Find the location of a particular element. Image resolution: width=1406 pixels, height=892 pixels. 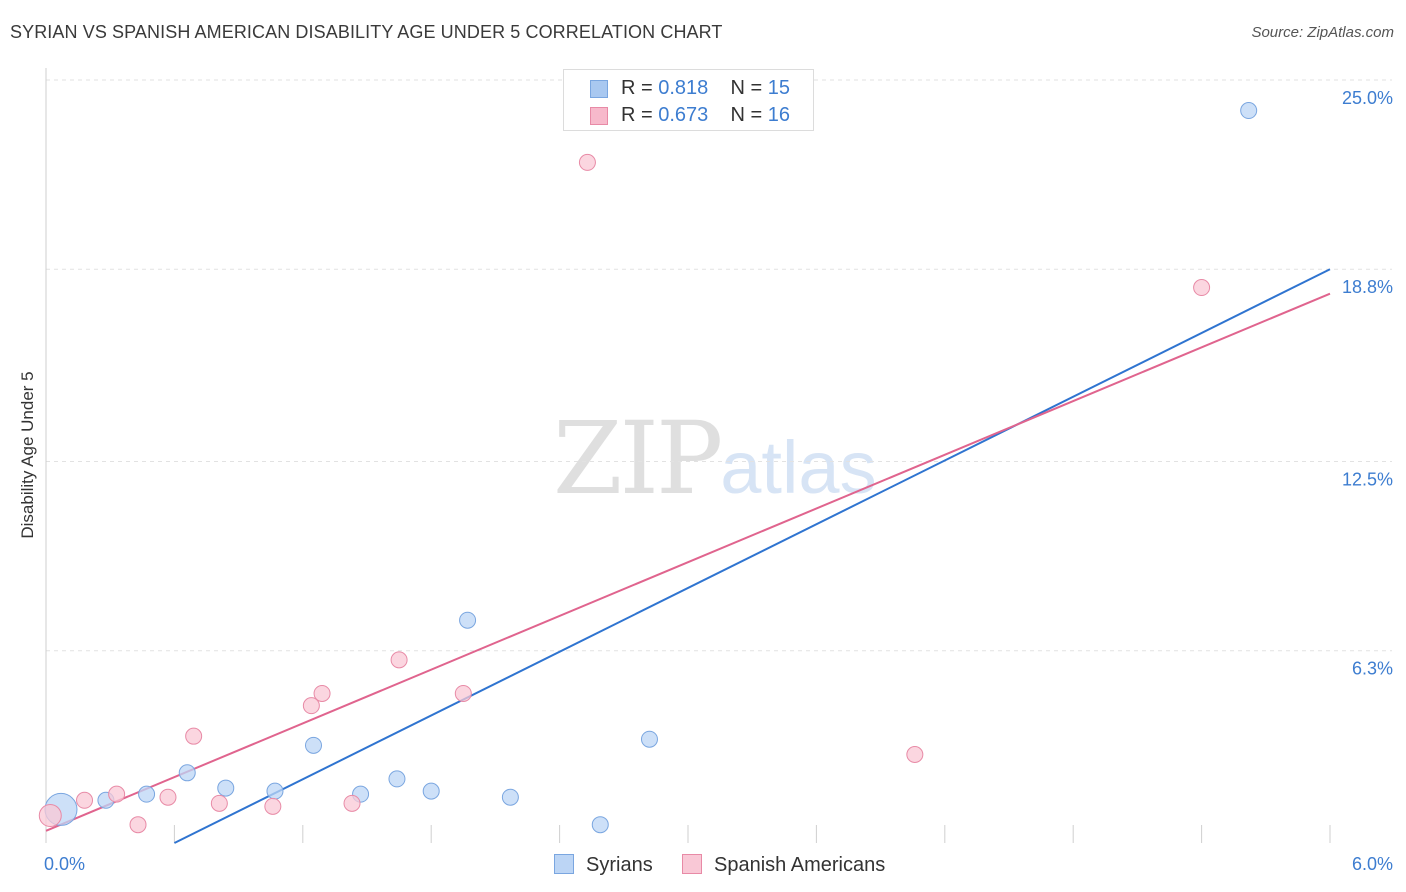

x-tick-label-1: 6.0% is located at coordinates (1372, 864).